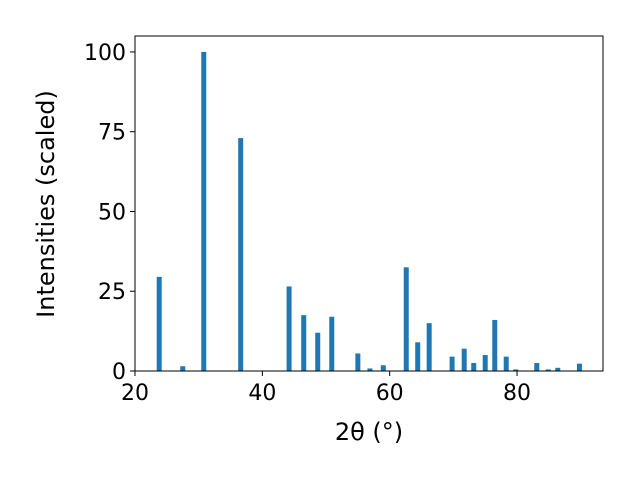  What do you see at coordinates (369, 432) in the screenshot?
I see `x-axis-label: 2θ (°)` at bounding box center [369, 432].